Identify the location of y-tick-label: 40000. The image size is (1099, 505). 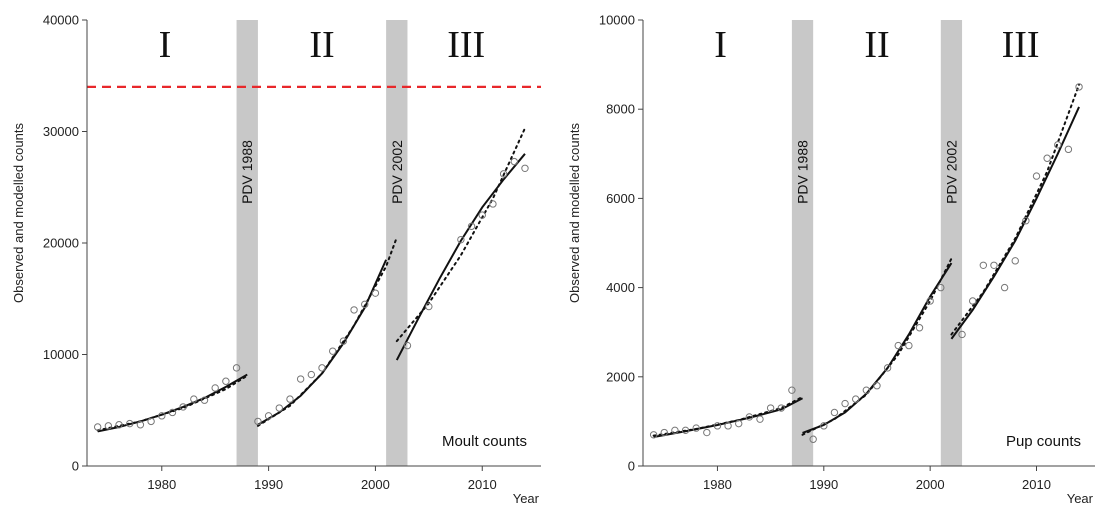
(61, 20).